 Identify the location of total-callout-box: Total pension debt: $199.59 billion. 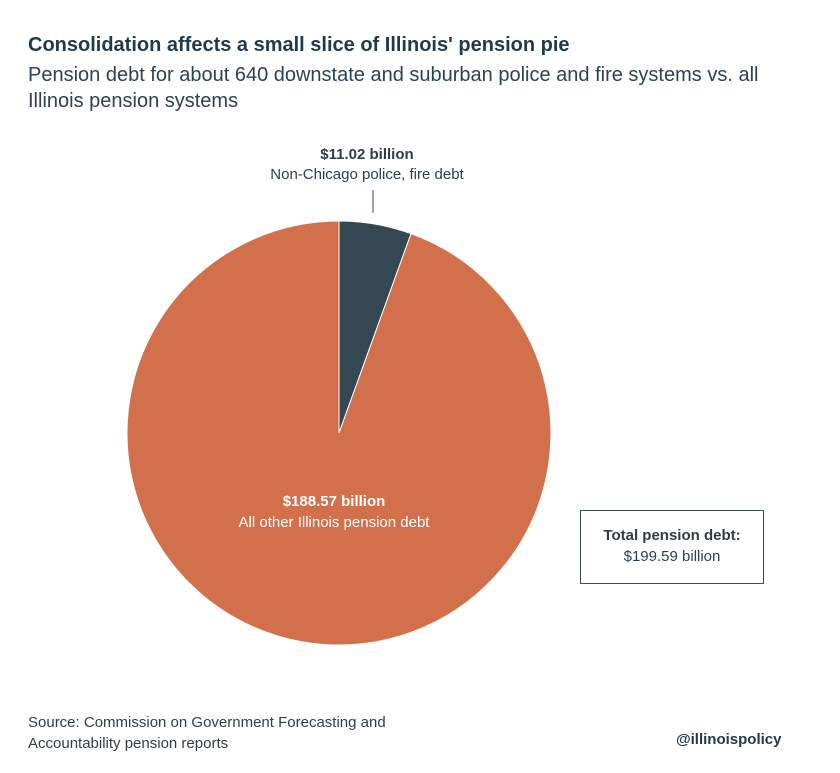
(672, 547).